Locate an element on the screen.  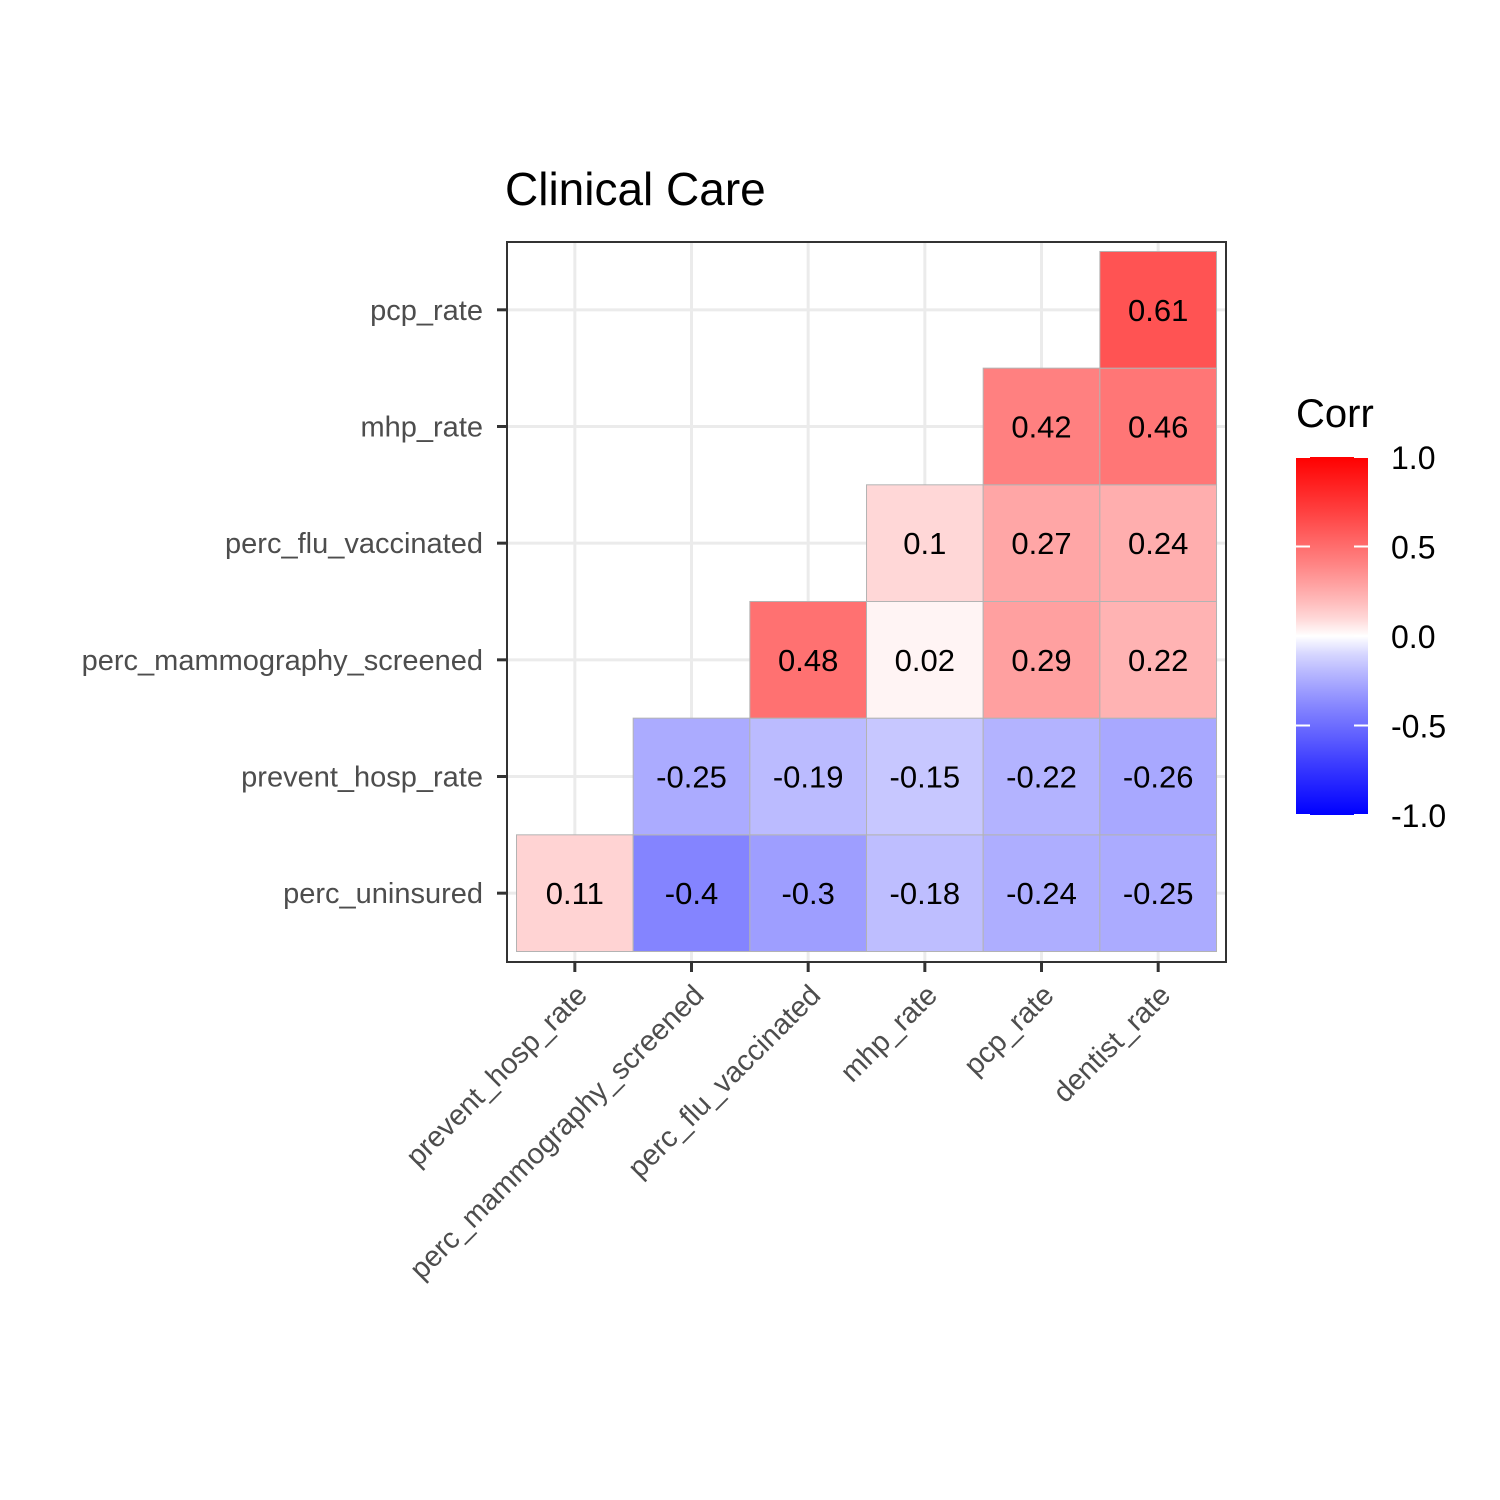
cell-value-label: 0.42 is located at coordinates (1041, 426).